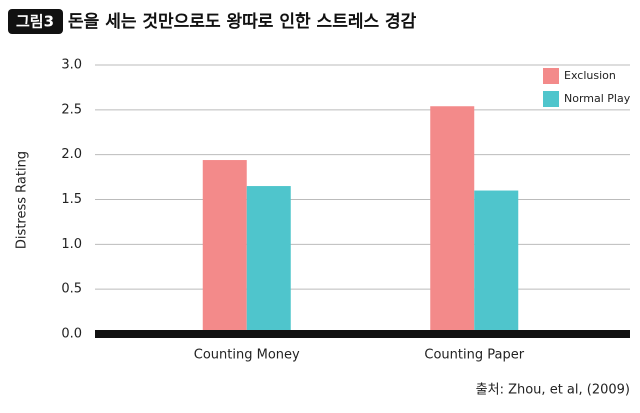 This screenshot has height=413, width=640. Describe the element at coordinates (22, 200) in the screenshot. I see `y-axis-label: Distress Rating` at that location.